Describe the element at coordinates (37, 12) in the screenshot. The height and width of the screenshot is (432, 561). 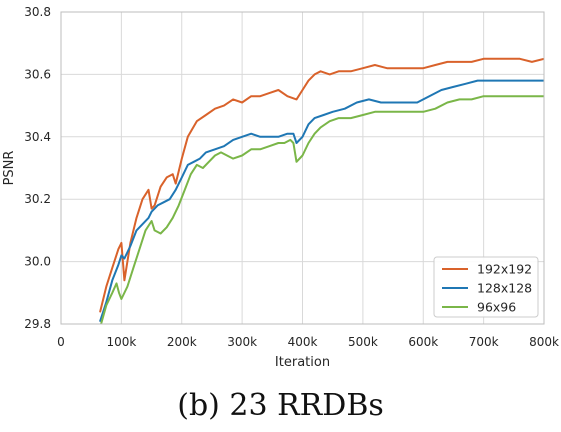
I see `y-tick-label: 30.8` at that location.